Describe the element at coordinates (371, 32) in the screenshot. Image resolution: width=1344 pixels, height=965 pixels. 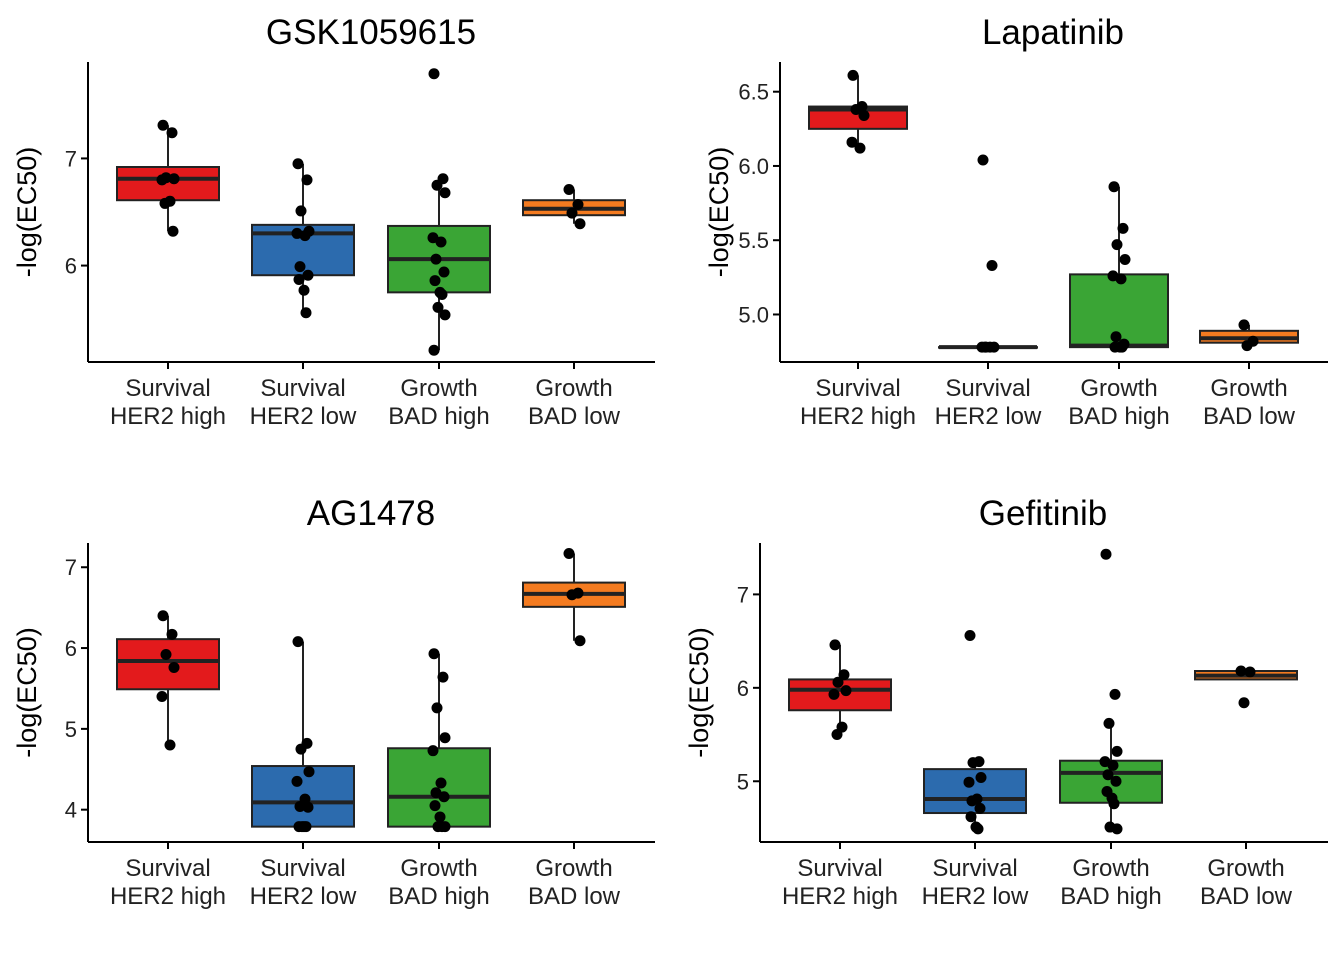
I see `panel-title: GSK1059615` at that location.